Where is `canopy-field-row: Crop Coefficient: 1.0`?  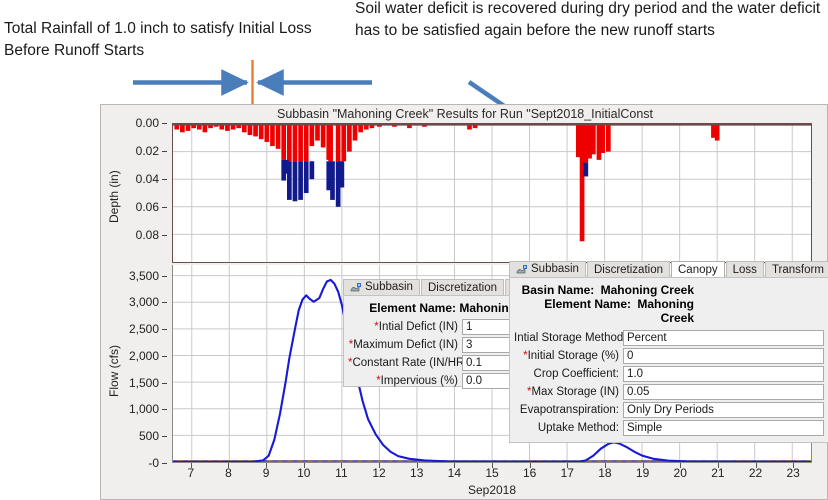 canopy-field-row: Crop Coefficient: 1.0 is located at coordinates (669, 373).